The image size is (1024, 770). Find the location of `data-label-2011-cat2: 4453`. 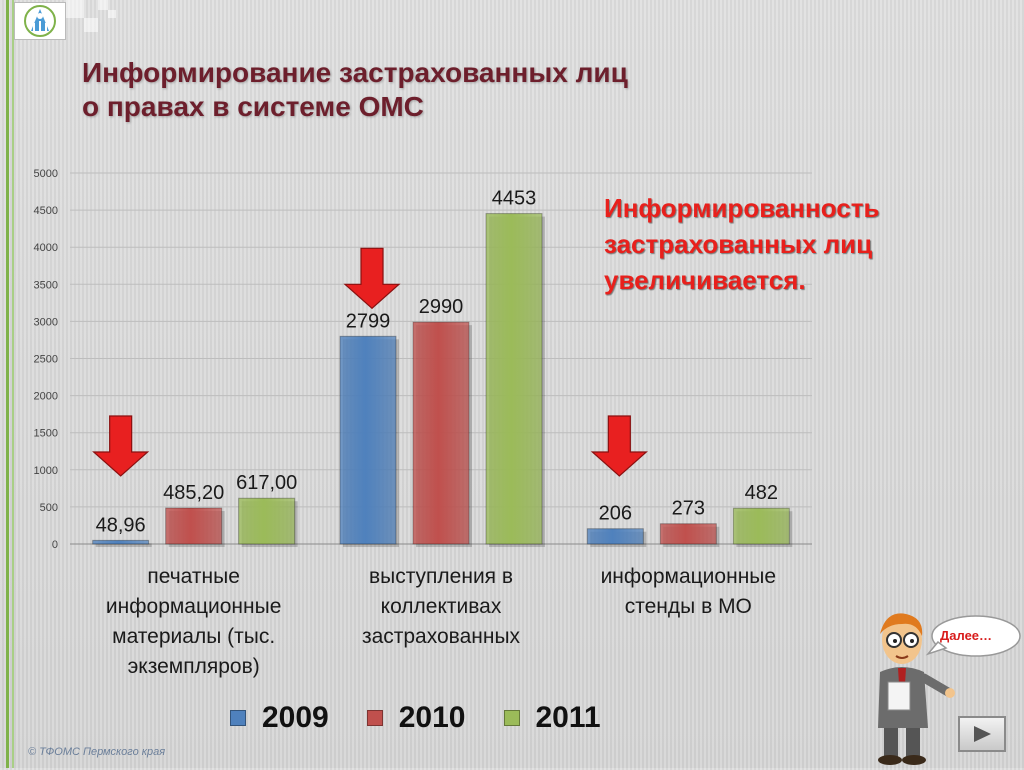

data-label-2011-cat2: 4453 is located at coordinates (514, 199).